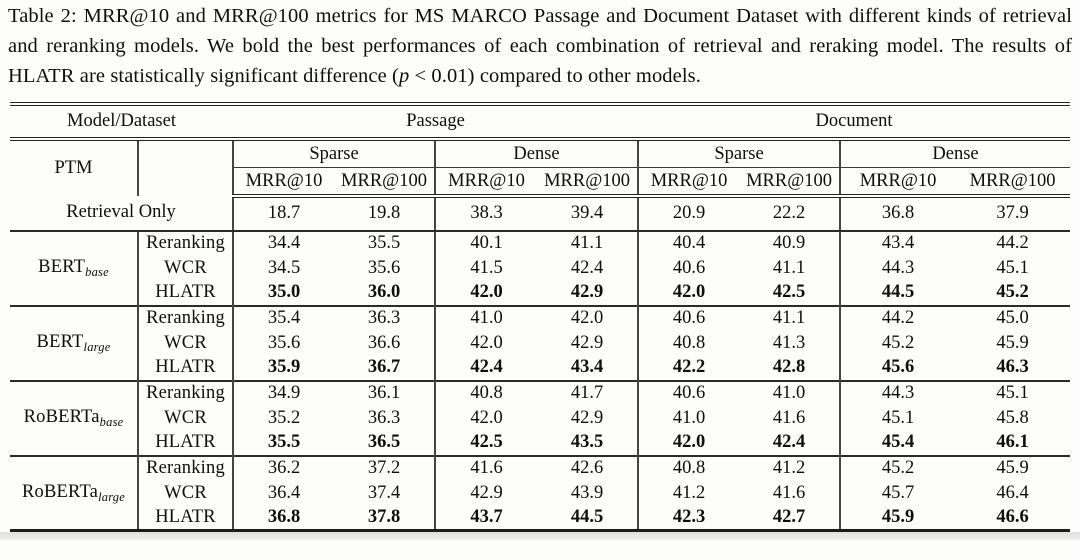 Image resolution: width=1080 pixels, height=559 pixels. What do you see at coordinates (739, 153) in the screenshot?
I see `header-document-sparse: Sparse` at bounding box center [739, 153].